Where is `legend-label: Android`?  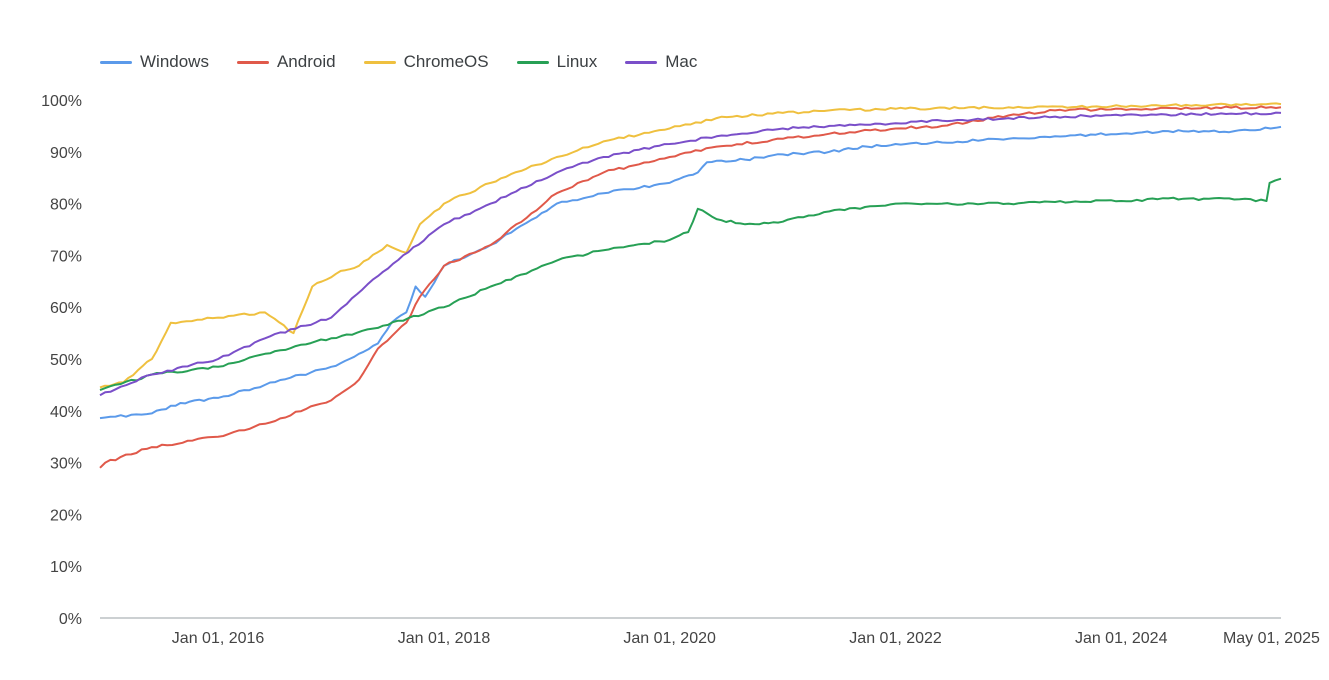 legend-label: Android is located at coordinates (306, 61).